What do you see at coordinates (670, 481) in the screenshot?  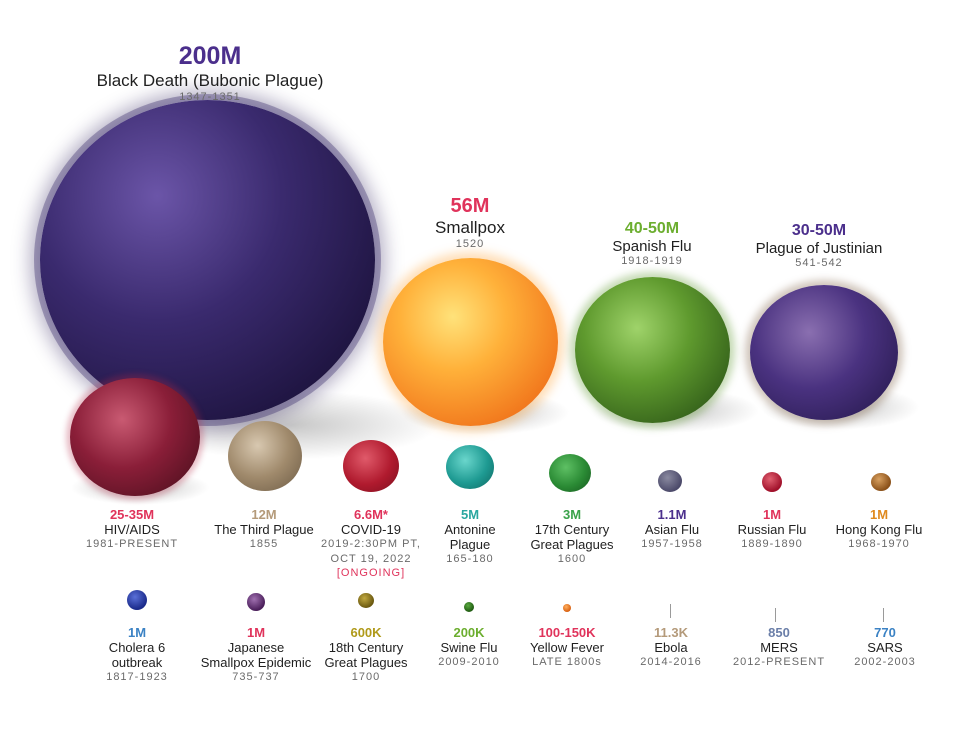 I see `asian-flu-virus-image` at bounding box center [670, 481].